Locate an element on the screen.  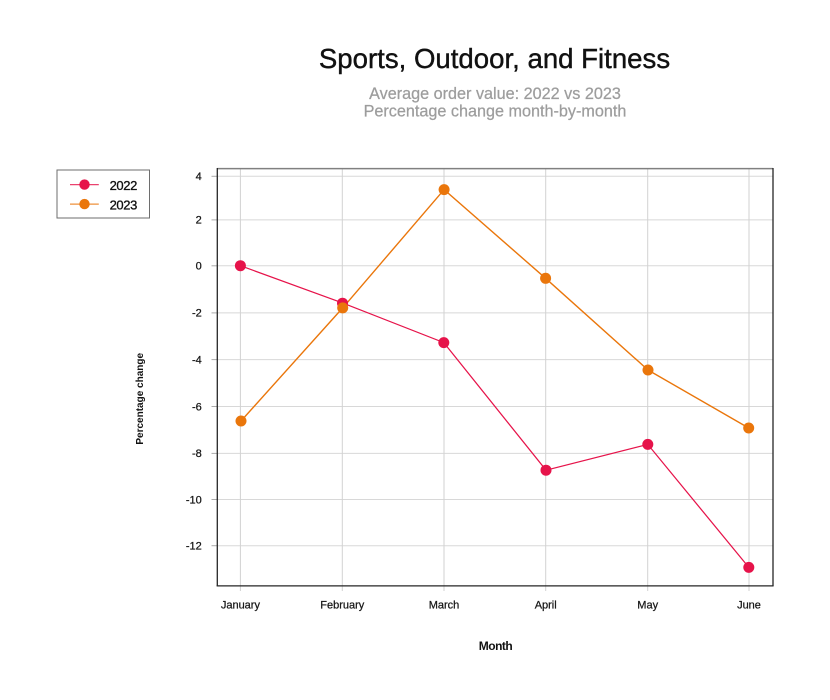
svg-text: June is located at coordinates (749, 605).